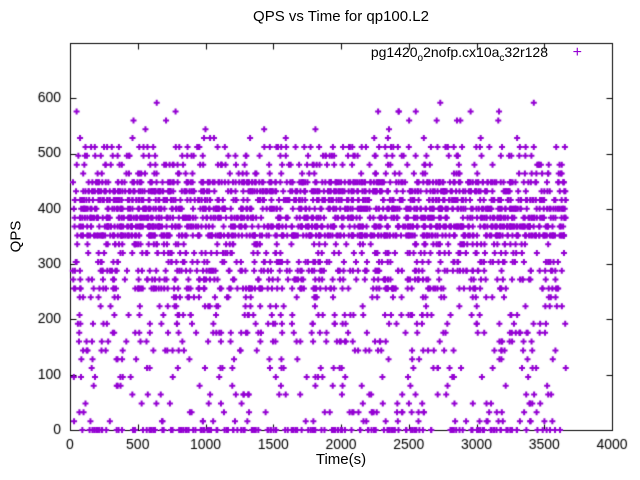 This screenshot has width=640, height=480. What do you see at coordinates (16, 236) in the screenshot?
I see `y-axis-label: QPS` at bounding box center [16, 236].